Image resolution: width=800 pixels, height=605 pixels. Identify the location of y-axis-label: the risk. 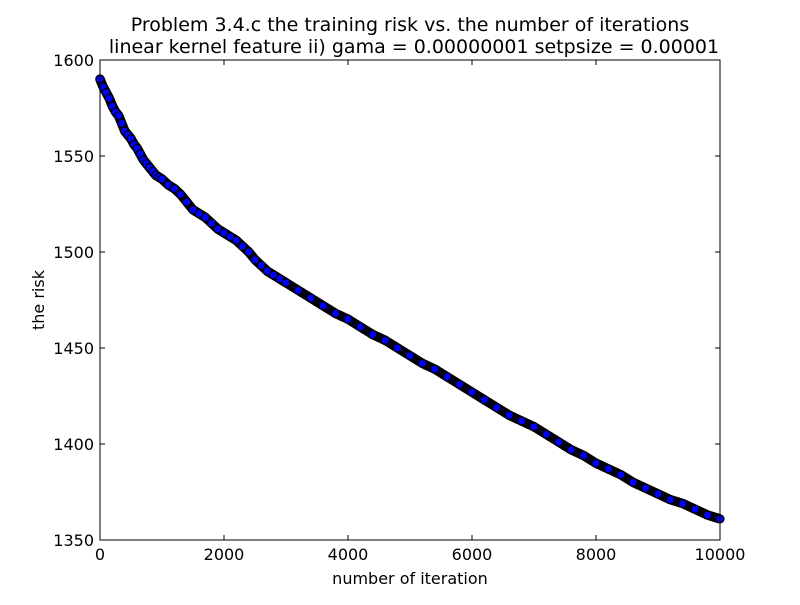
(38, 299).